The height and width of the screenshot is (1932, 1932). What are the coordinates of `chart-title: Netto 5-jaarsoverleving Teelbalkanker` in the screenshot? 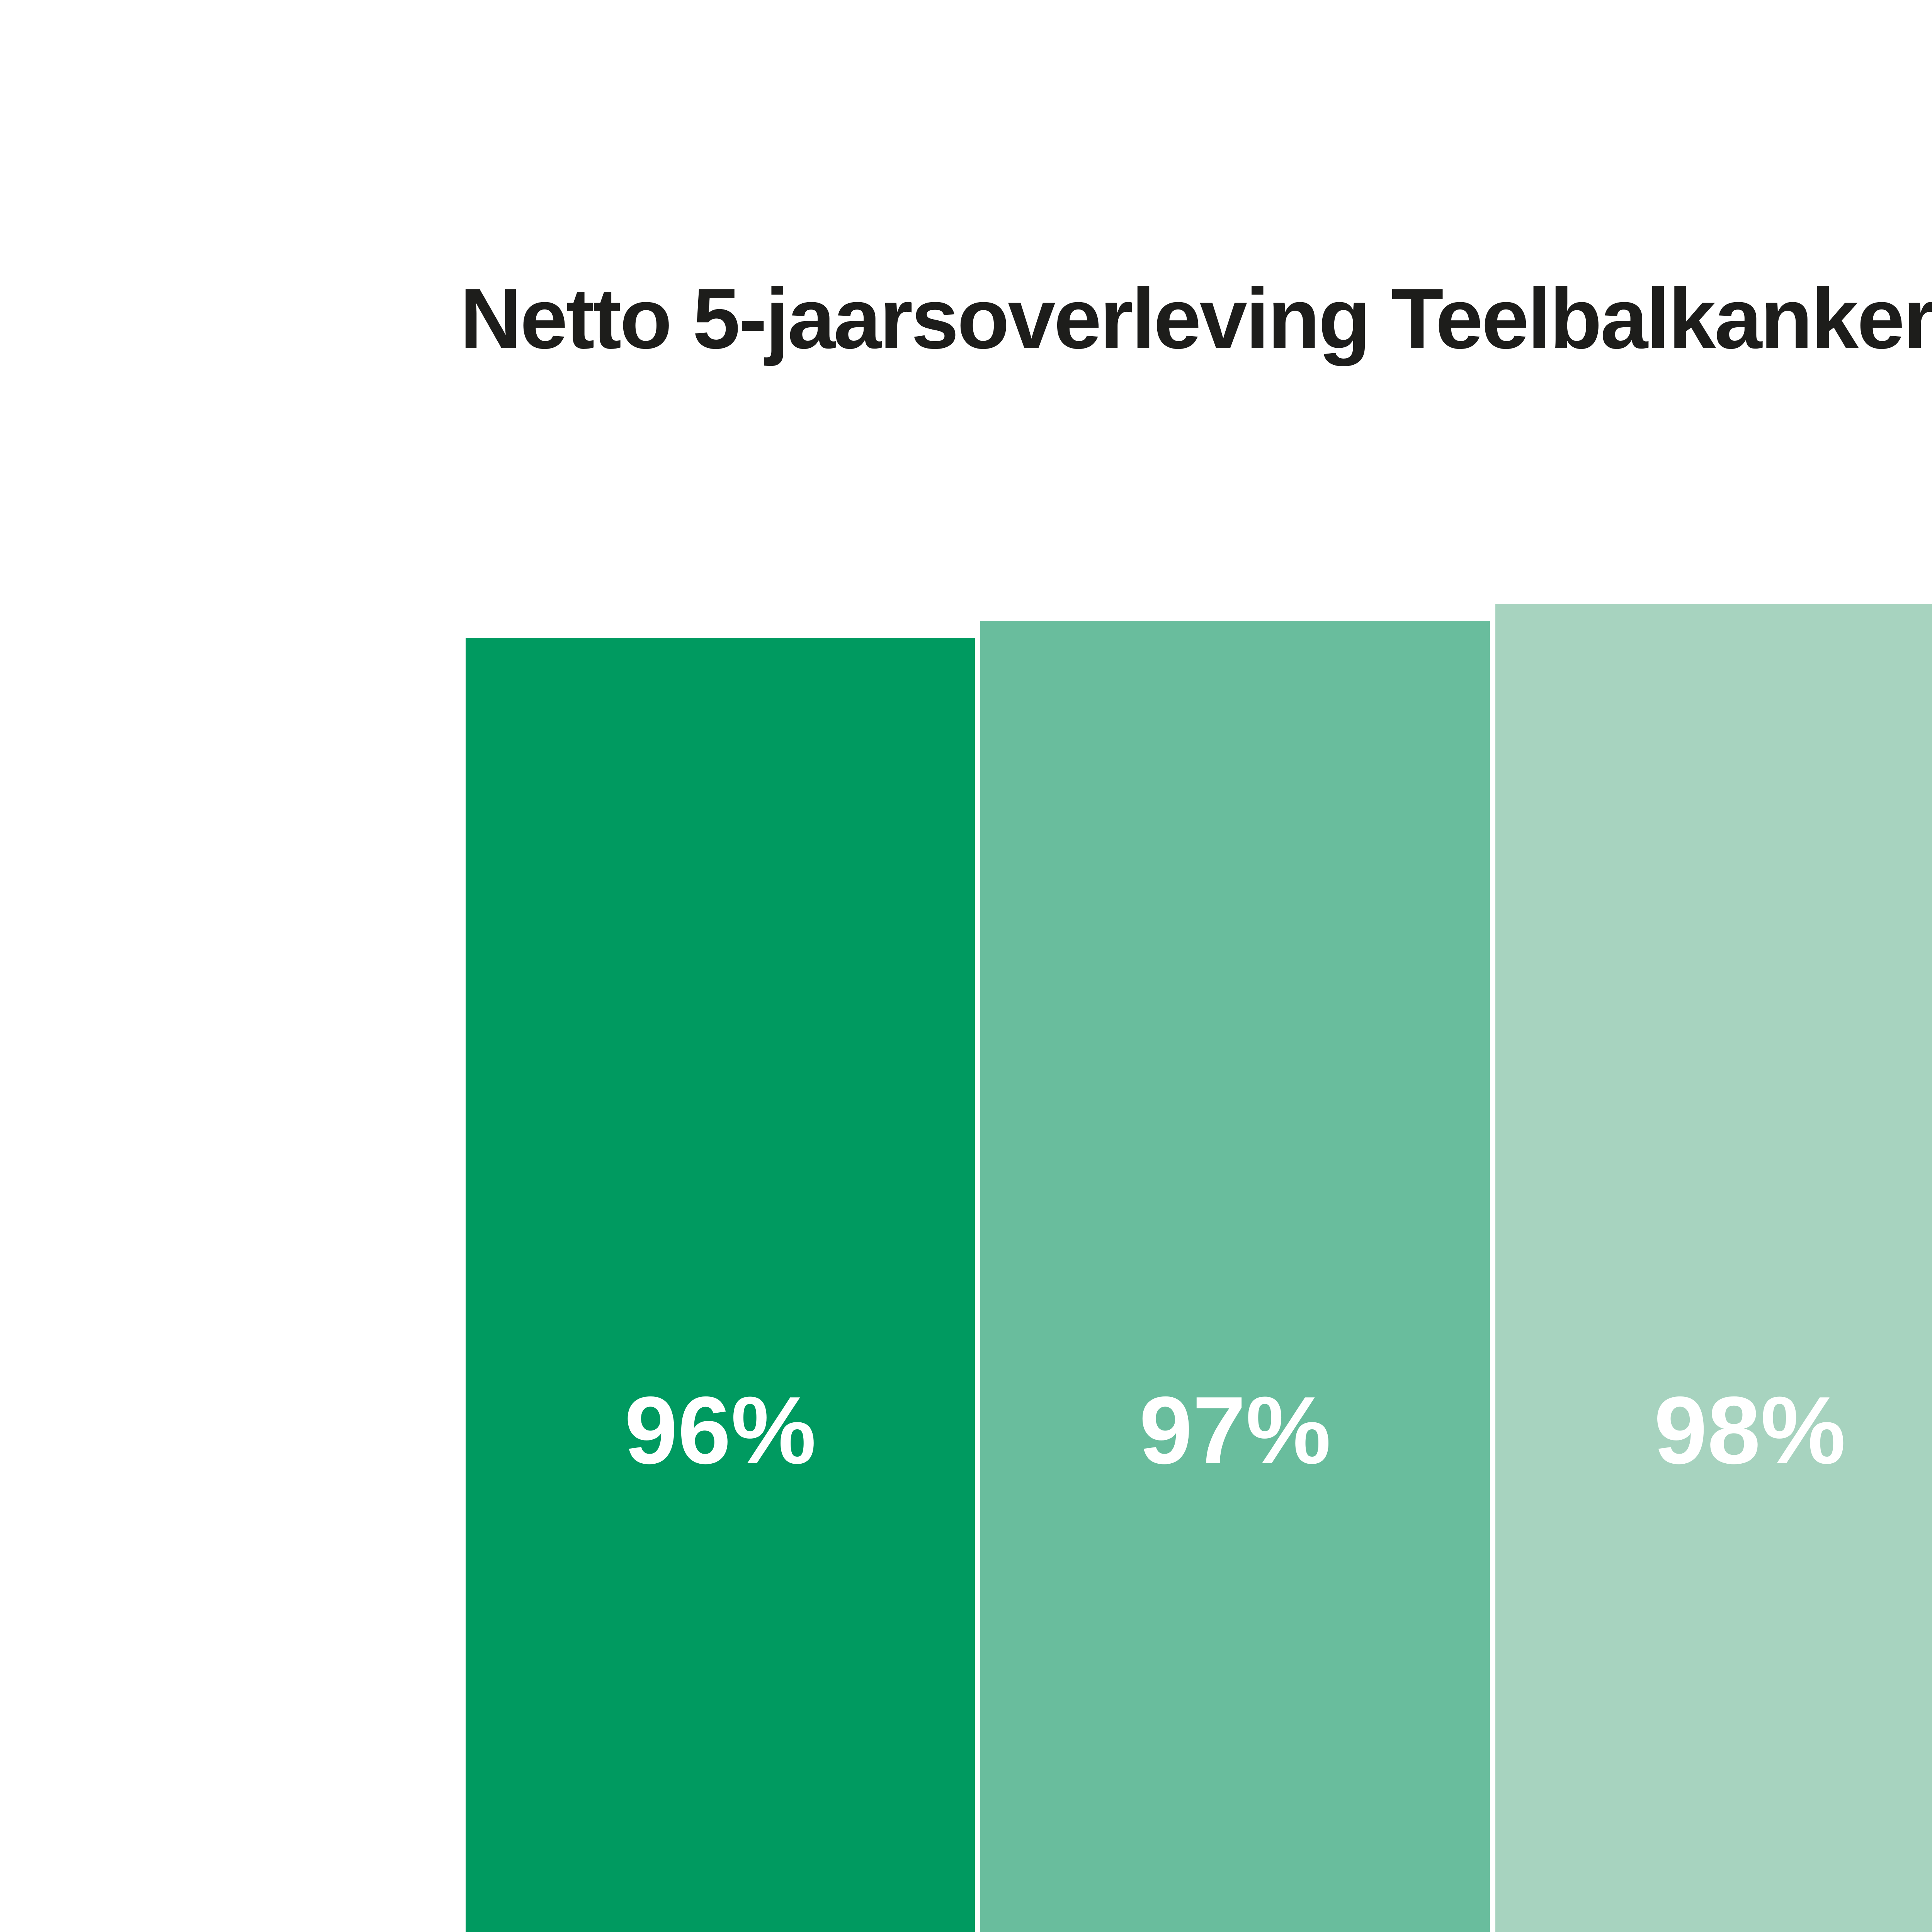 It's located at (1196, 319).